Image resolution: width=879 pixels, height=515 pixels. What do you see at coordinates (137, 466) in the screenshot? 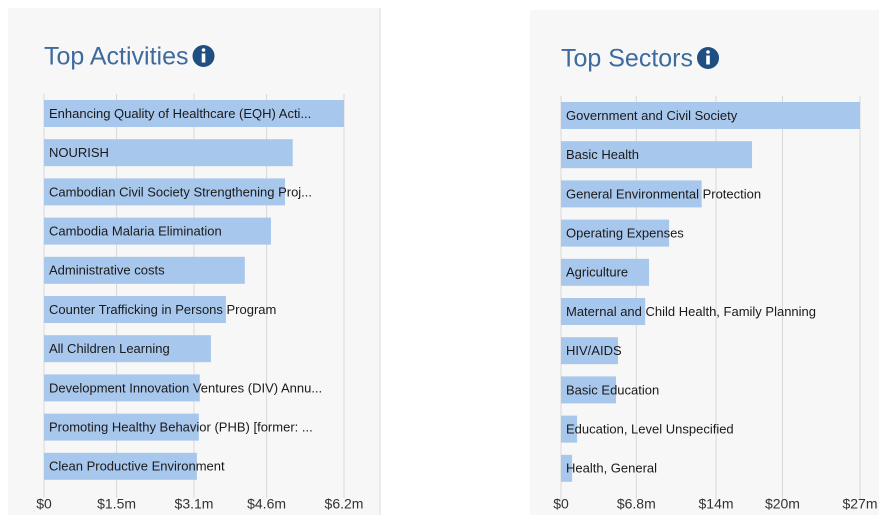
I see `bar-label: Clean Productive Environment` at bounding box center [137, 466].